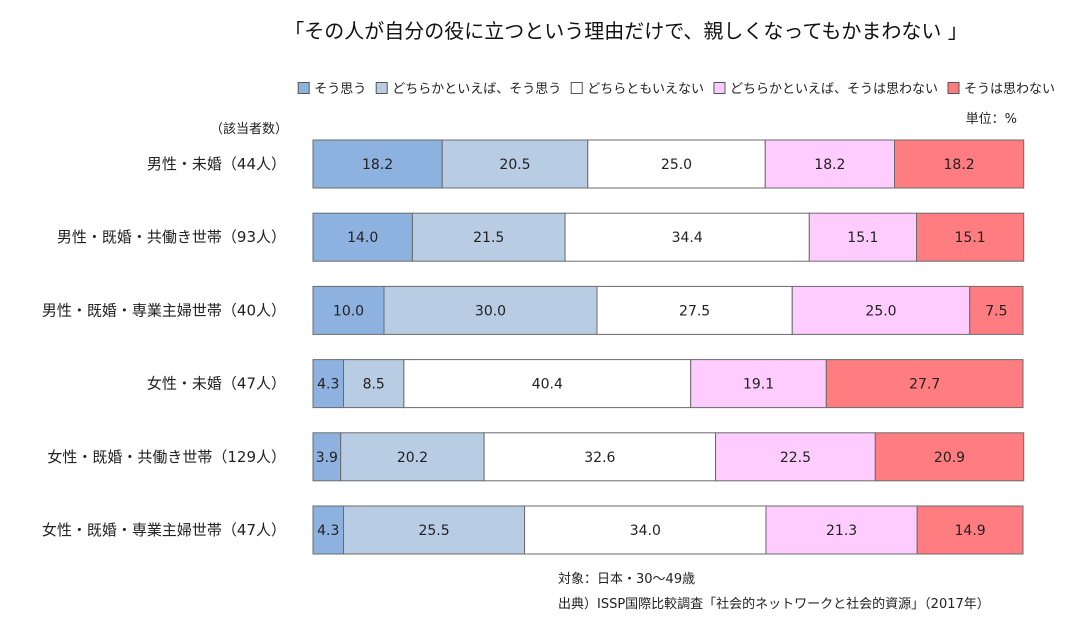  I want to click on value-label: 40.4, so click(547, 385).